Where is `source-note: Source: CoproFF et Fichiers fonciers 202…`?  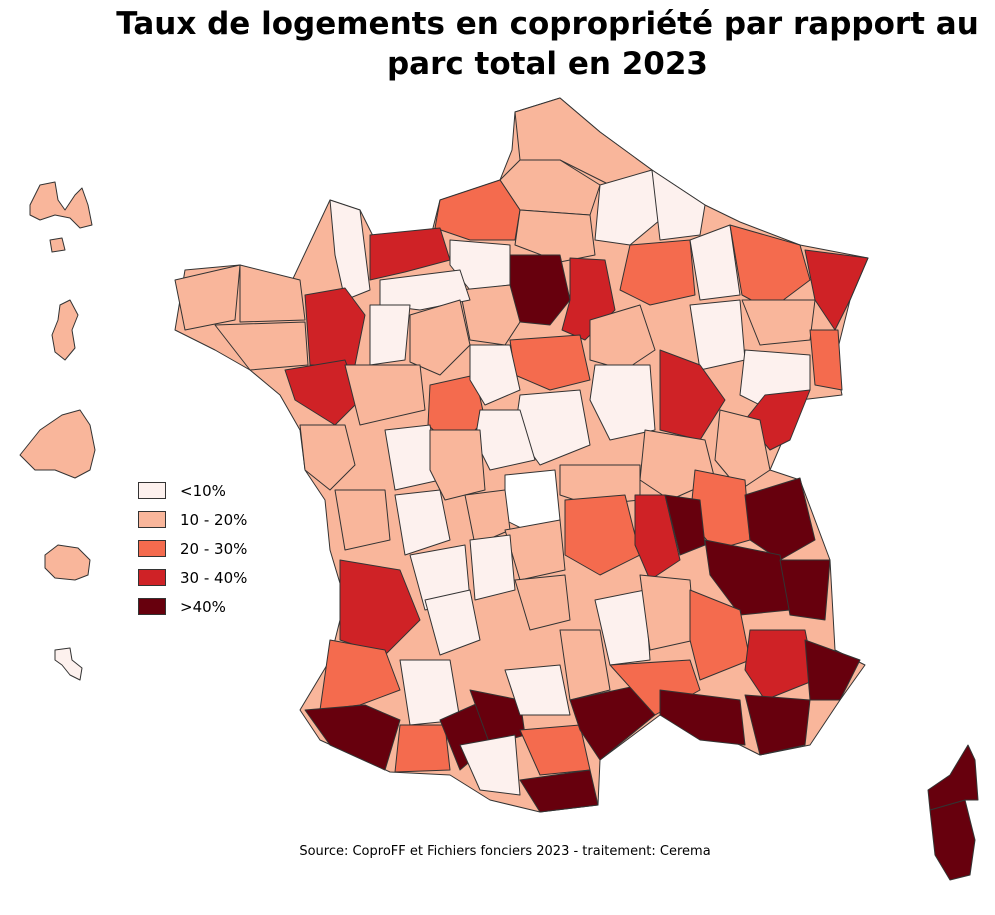
source-note: Source: CoproFF et Fichiers fonciers 202… is located at coordinates (505, 851).